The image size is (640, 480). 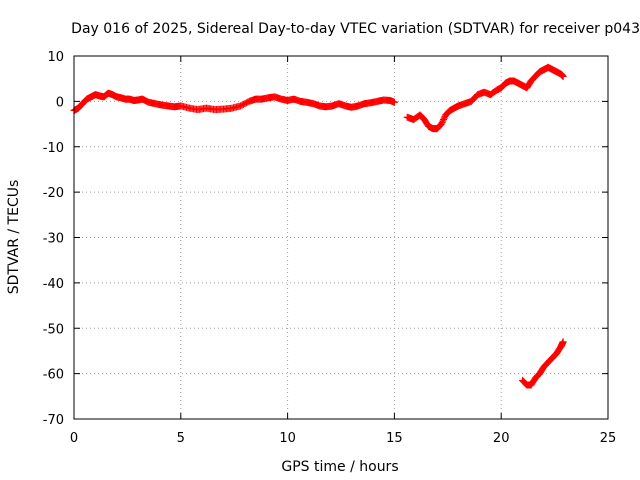 What do you see at coordinates (501, 438) in the screenshot?
I see `x-tick-label: 20` at bounding box center [501, 438].